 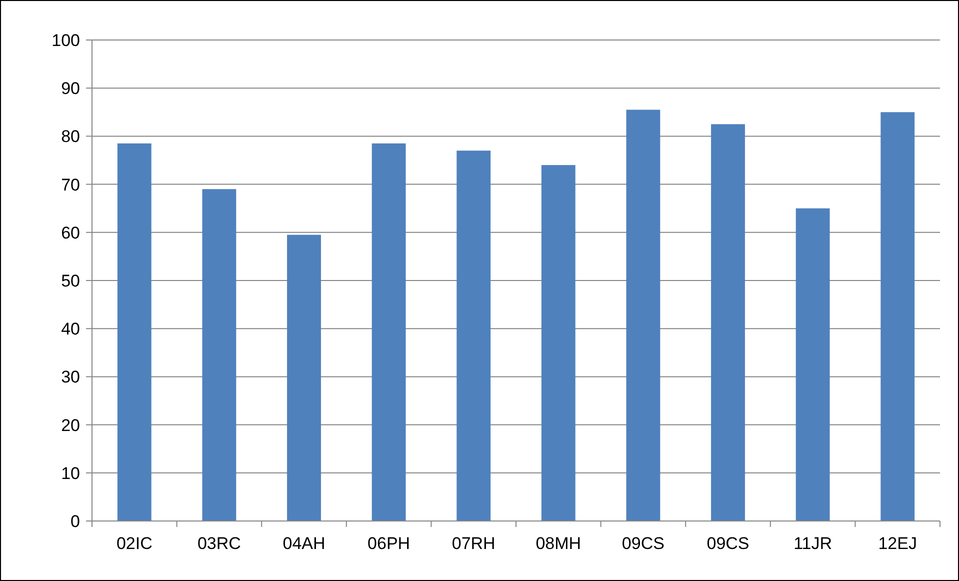 I want to click on y-tick-label: 60, so click(x=70, y=232).